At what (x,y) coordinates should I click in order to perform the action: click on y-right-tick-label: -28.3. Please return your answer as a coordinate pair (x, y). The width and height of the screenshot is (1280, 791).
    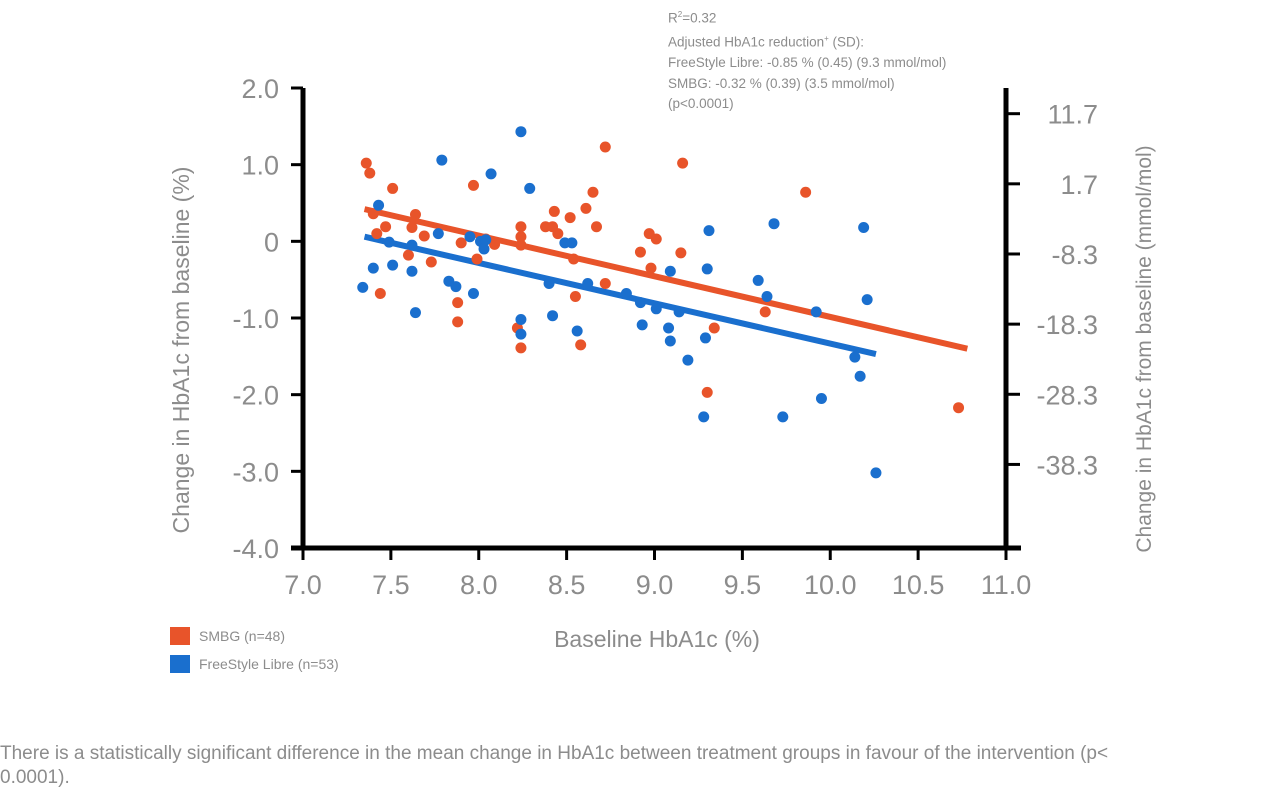
    Looking at the image, I should click on (1067, 395).